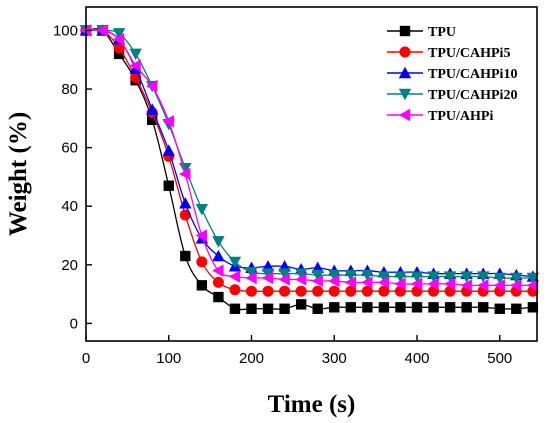 This screenshot has width=550, height=423. Describe the element at coordinates (469, 53) in the screenshot. I see `legend-label: TPU/CAHPi5` at that location.